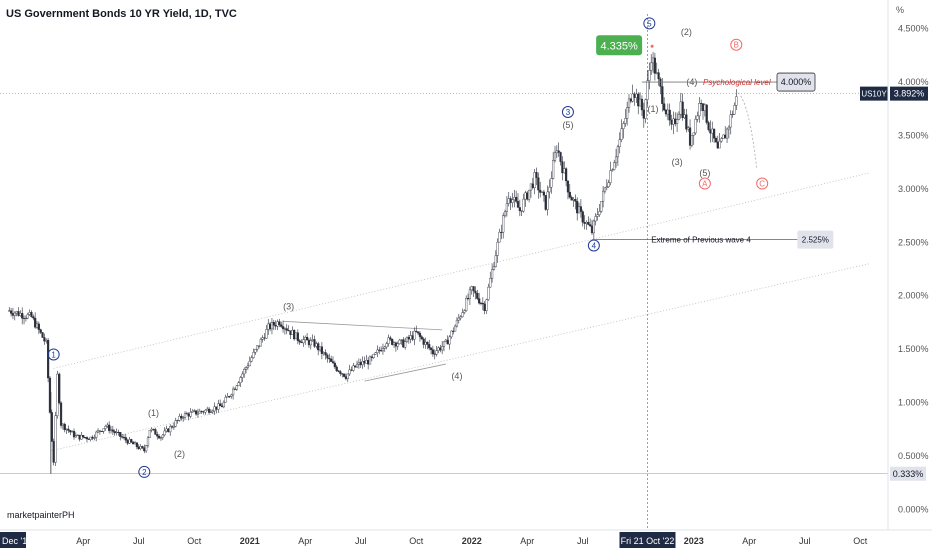 The image size is (932, 550). What do you see at coordinates (472, 541) in the screenshot?
I see `x-tick-label: 2022` at bounding box center [472, 541].